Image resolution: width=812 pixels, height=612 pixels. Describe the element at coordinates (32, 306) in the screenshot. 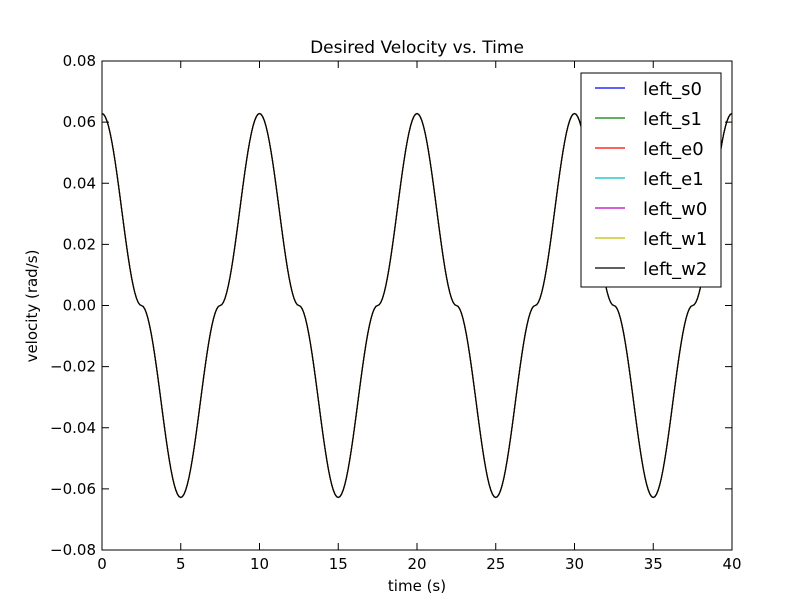

I see `y-axis-label: velocity (rad/s)` at that location.